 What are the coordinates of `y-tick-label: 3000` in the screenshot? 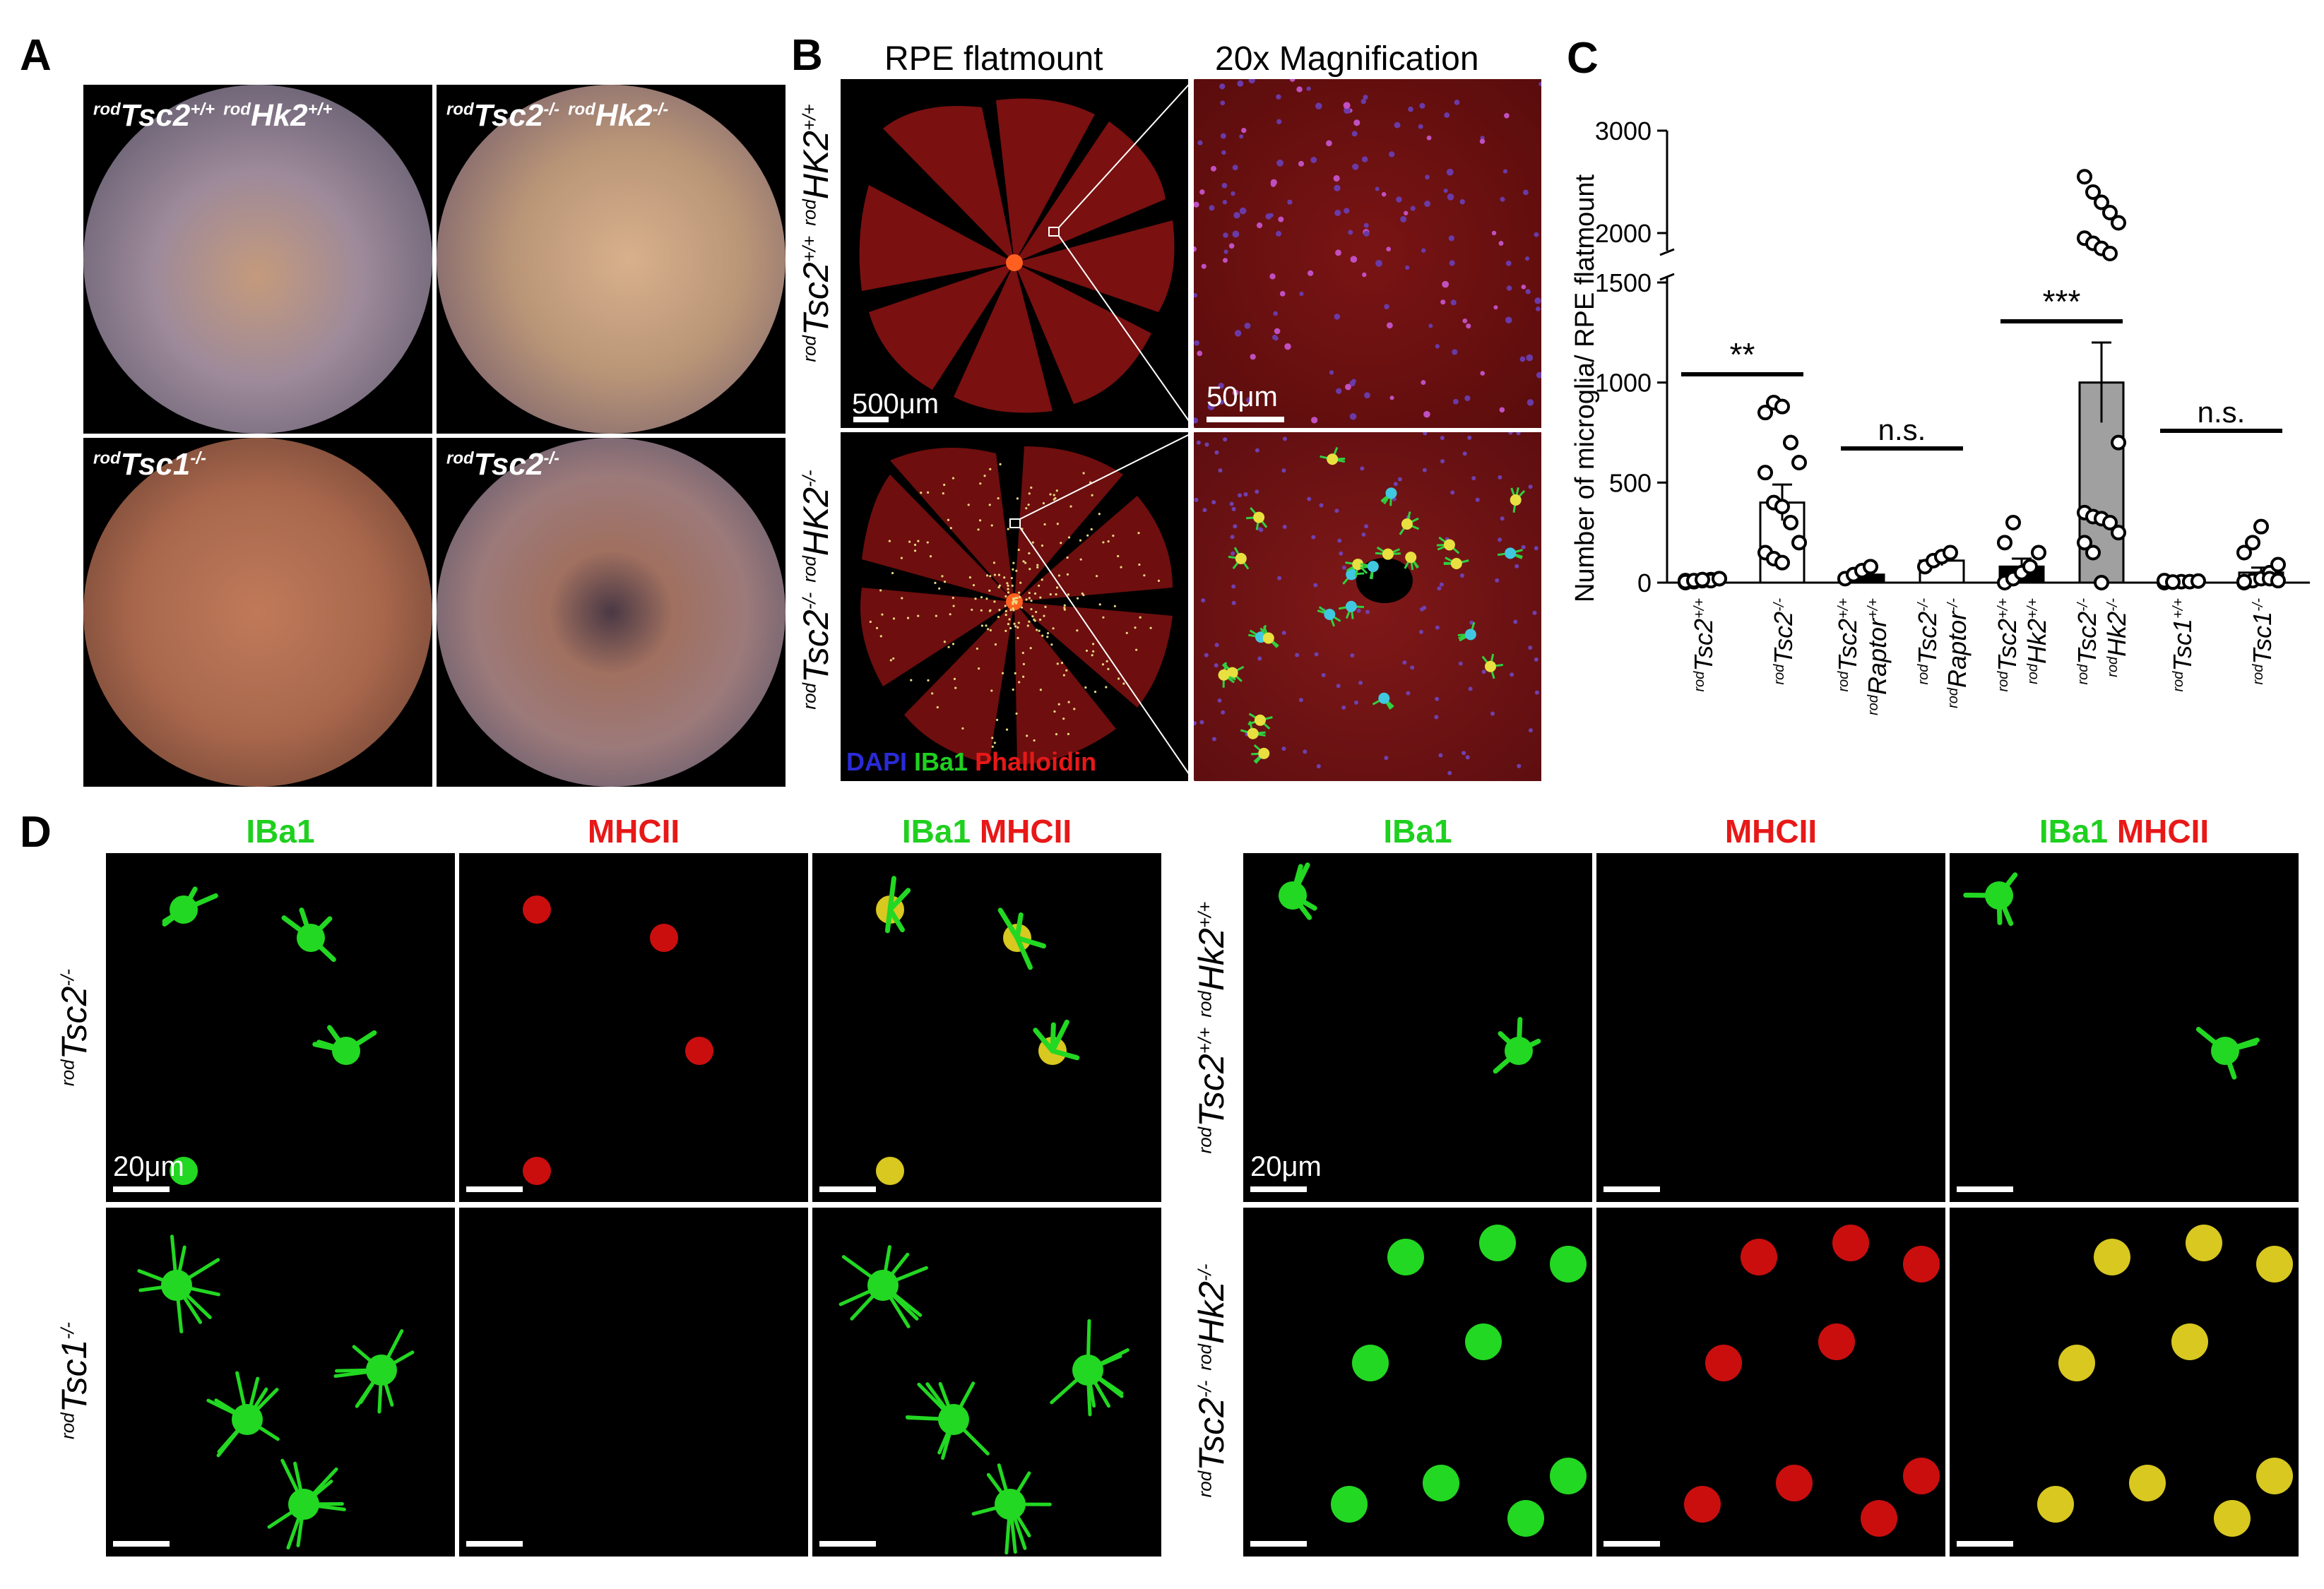 It's located at (1624, 131).